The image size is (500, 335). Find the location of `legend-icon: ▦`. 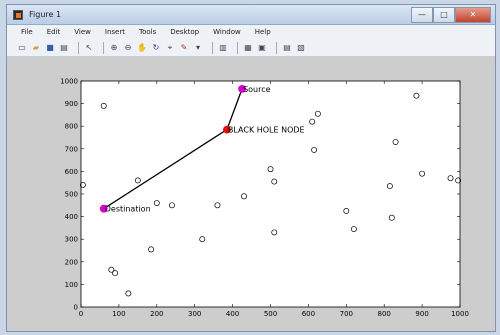

legend-icon: ▦ is located at coordinates (248, 47).